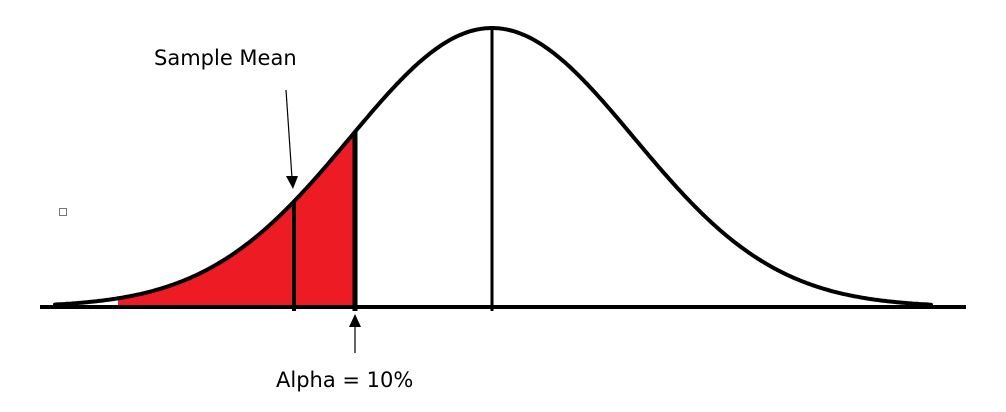  I want to click on sample-mean-arrow-head, so click(292, 182).